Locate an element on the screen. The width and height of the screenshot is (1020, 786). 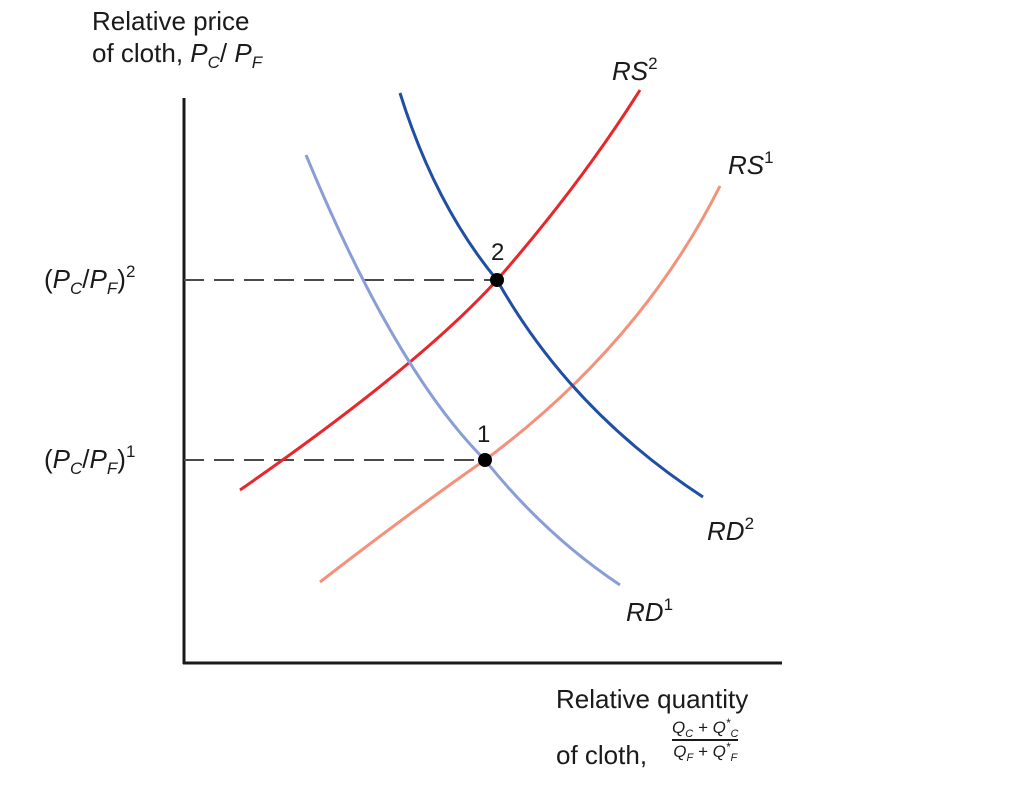
x-axis-label-fraction: QC + Q*C QF + Q*F is located at coordinates (705, 740).